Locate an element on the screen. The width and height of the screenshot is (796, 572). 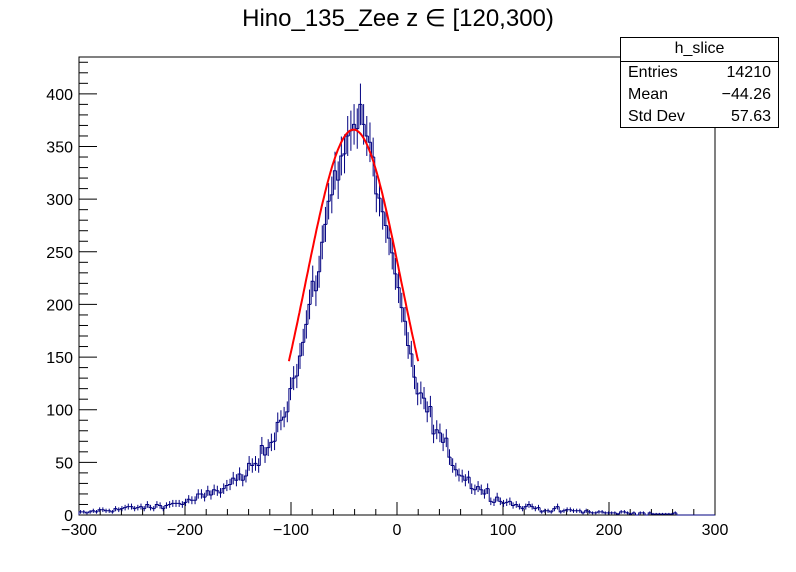
y-tick-label: 100 is located at coordinates (59, 411).